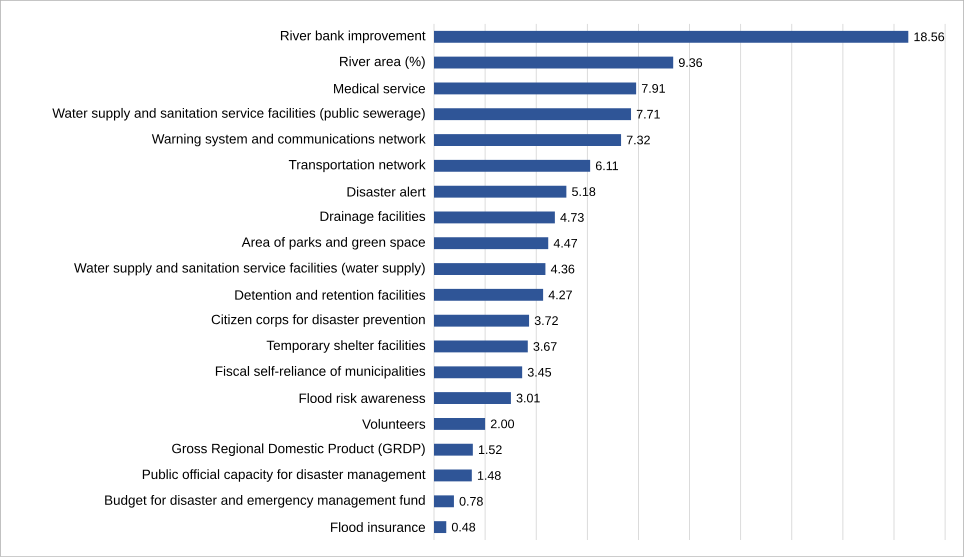 Image resolution: width=964 pixels, height=557 pixels. What do you see at coordinates (540, 372) in the screenshot?
I see `data-label: 3.45` at bounding box center [540, 372].